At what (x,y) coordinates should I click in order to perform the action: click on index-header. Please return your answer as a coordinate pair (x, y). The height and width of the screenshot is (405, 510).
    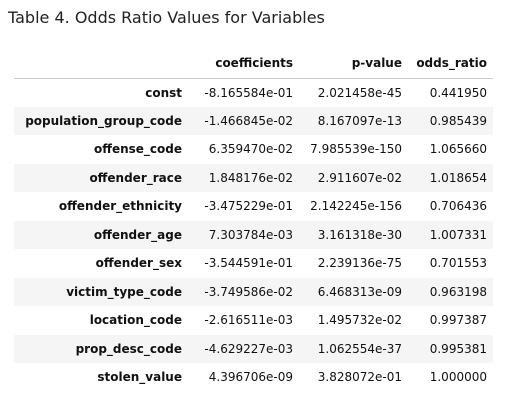
    Looking at the image, I should click on (101, 64).